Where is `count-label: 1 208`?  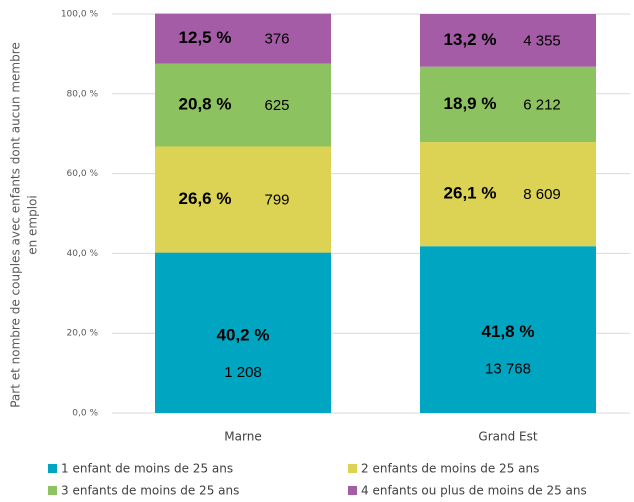
count-label: 1 208 is located at coordinates (243, 372).